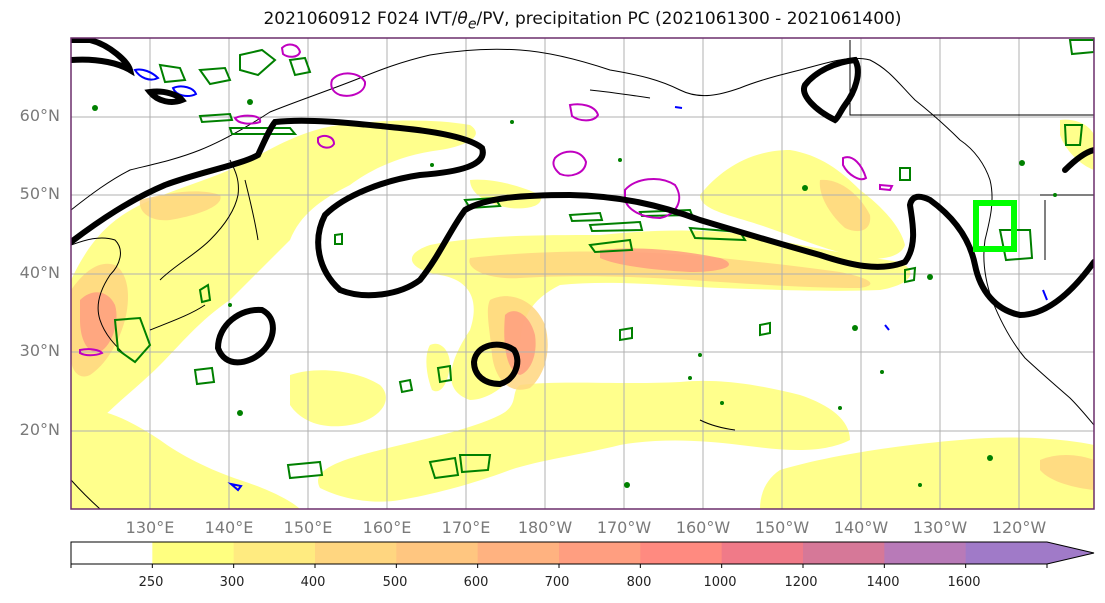 This screenshot has width=1105, height=603. I want to click on region-box, so click(995, 226).